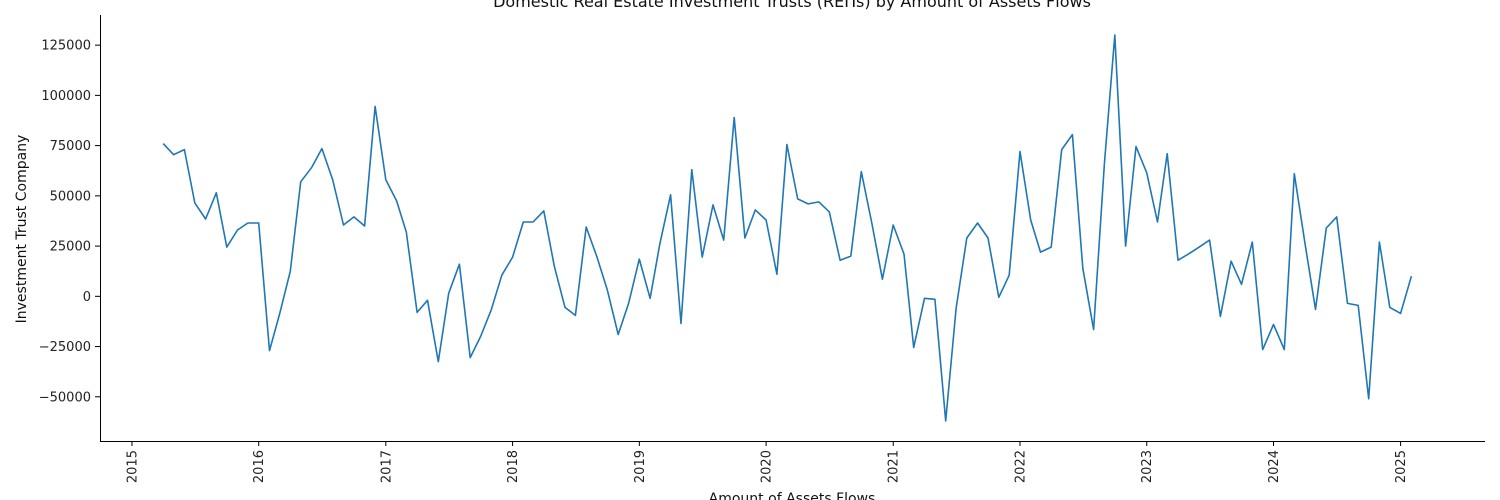  What do you see at coordinates (22, 229) in the screenshot?
I see `y-axis-title: Investment Trust Company` at bounding box center [22, 229].